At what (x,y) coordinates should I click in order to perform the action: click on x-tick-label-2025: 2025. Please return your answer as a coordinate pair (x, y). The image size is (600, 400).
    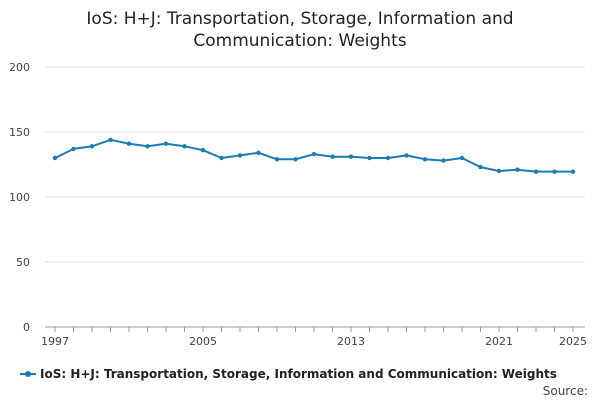
    Looking at the image, I should click on (573, 341).